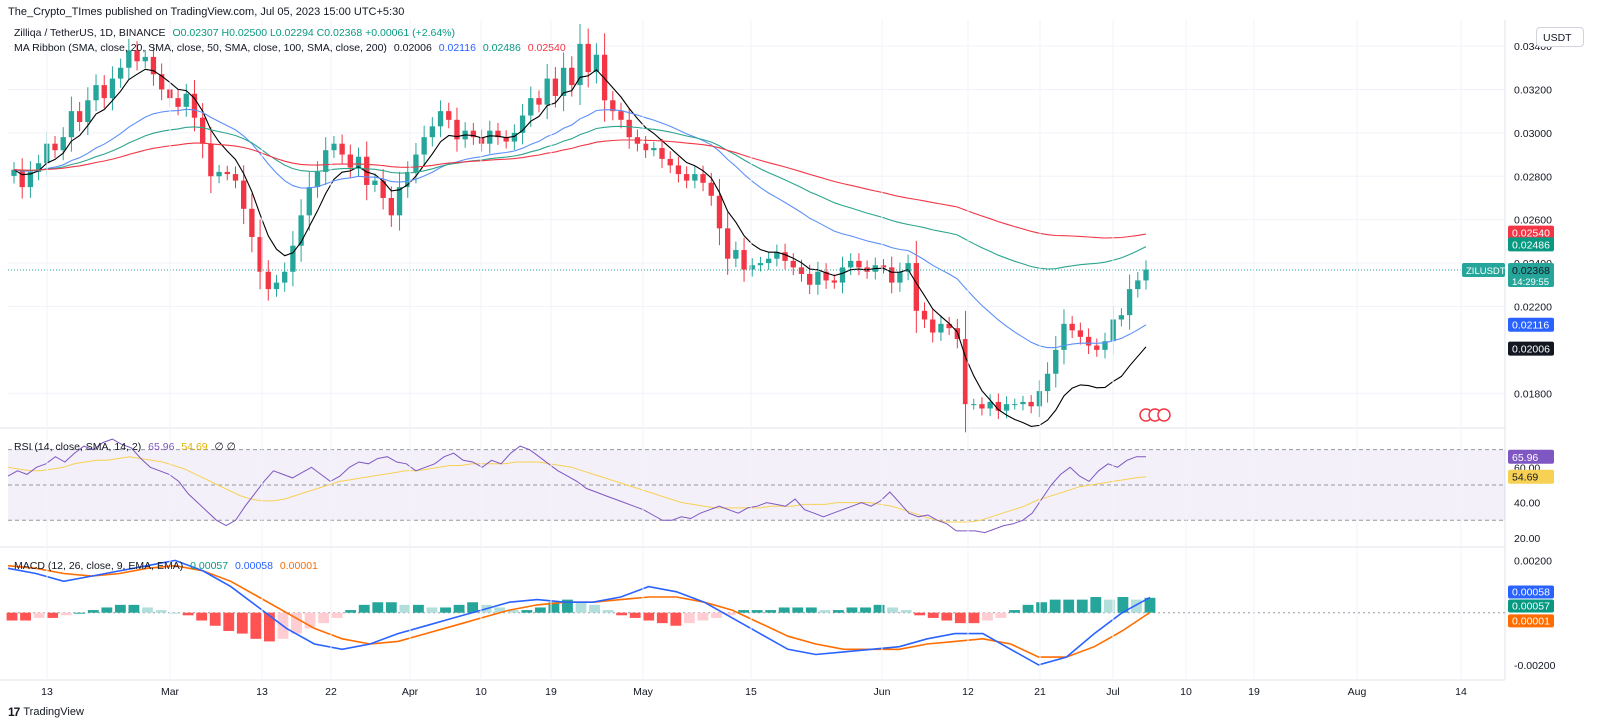 This screenshot has height=726, width=1600. What do you see at coordinates (47, 692) in the screenshot?
I see `time-tick-label: 13` at bounding box center [47, 692].